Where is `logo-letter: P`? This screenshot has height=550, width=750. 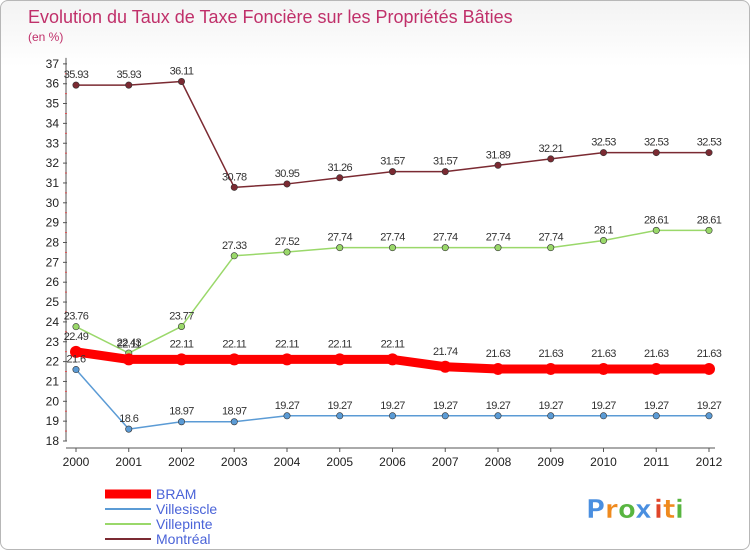 logo-letter: P is located at coordinates (595, 510).